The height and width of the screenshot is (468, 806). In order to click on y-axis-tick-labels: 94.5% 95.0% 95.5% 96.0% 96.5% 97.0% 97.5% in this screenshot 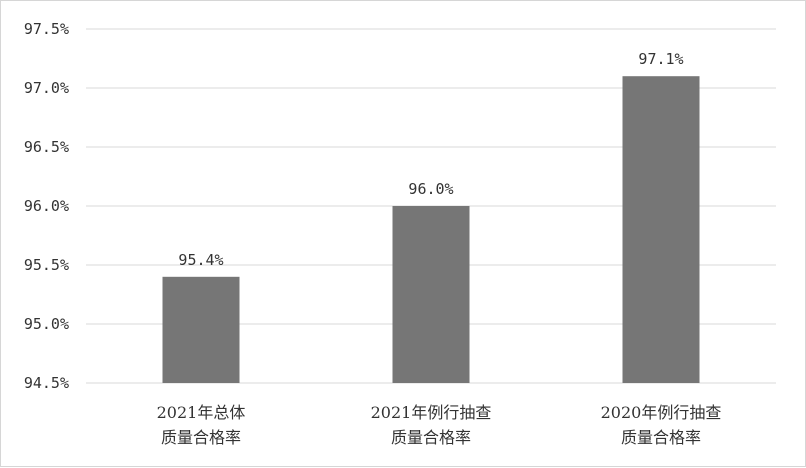, I will do `click(46, 206)`.